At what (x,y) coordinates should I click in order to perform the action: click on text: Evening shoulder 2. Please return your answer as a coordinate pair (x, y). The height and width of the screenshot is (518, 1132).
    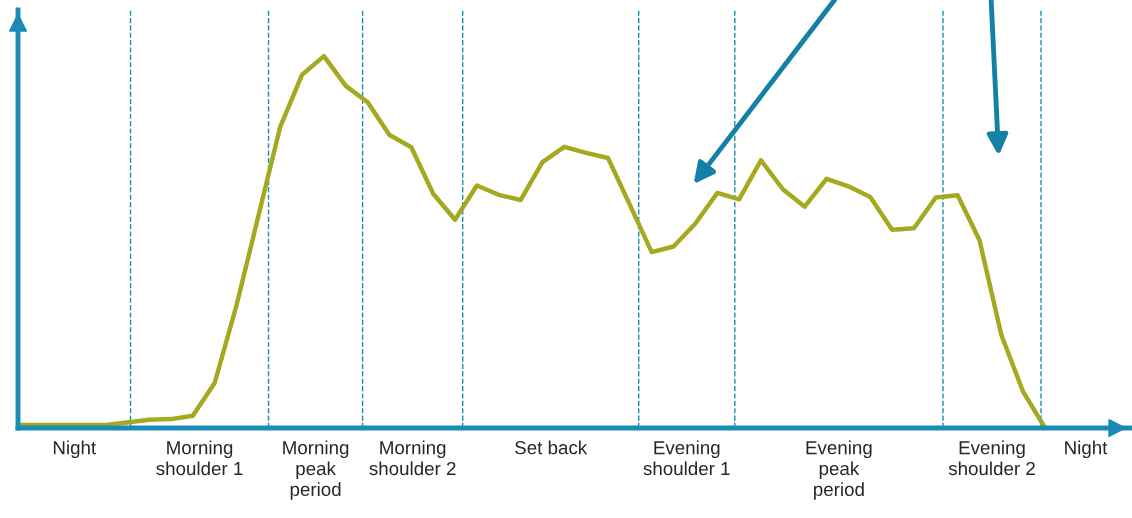
    Looking at the image, I should click on (991, 458).